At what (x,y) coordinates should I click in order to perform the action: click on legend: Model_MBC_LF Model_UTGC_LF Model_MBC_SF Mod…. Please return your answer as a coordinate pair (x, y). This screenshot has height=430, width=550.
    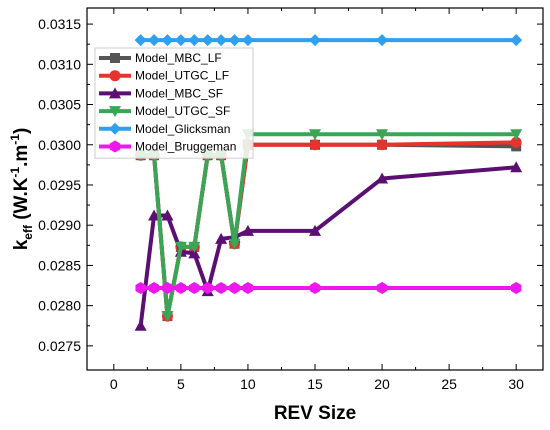
    Looking at the image, I should click on (174, 103).